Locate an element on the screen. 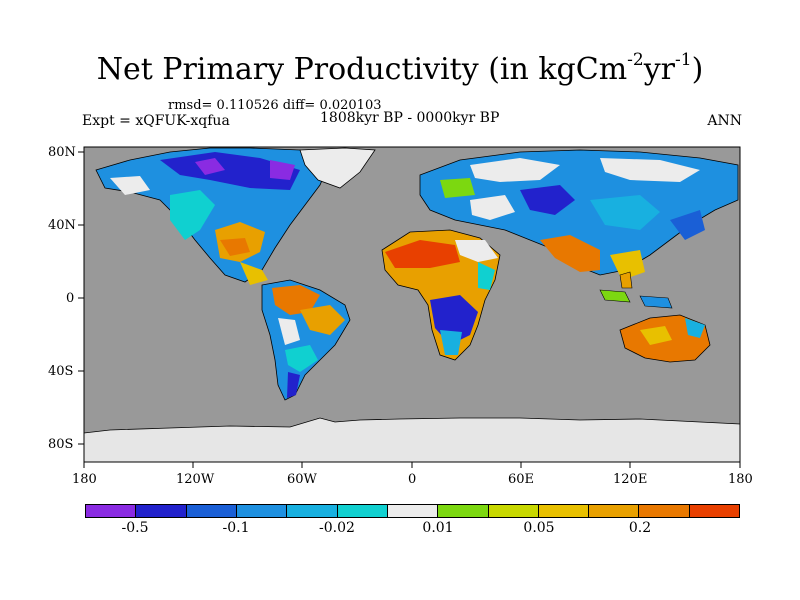 The image size is (800, 600). colorbar-label: 0.05 is located at coordinates (539, 528).